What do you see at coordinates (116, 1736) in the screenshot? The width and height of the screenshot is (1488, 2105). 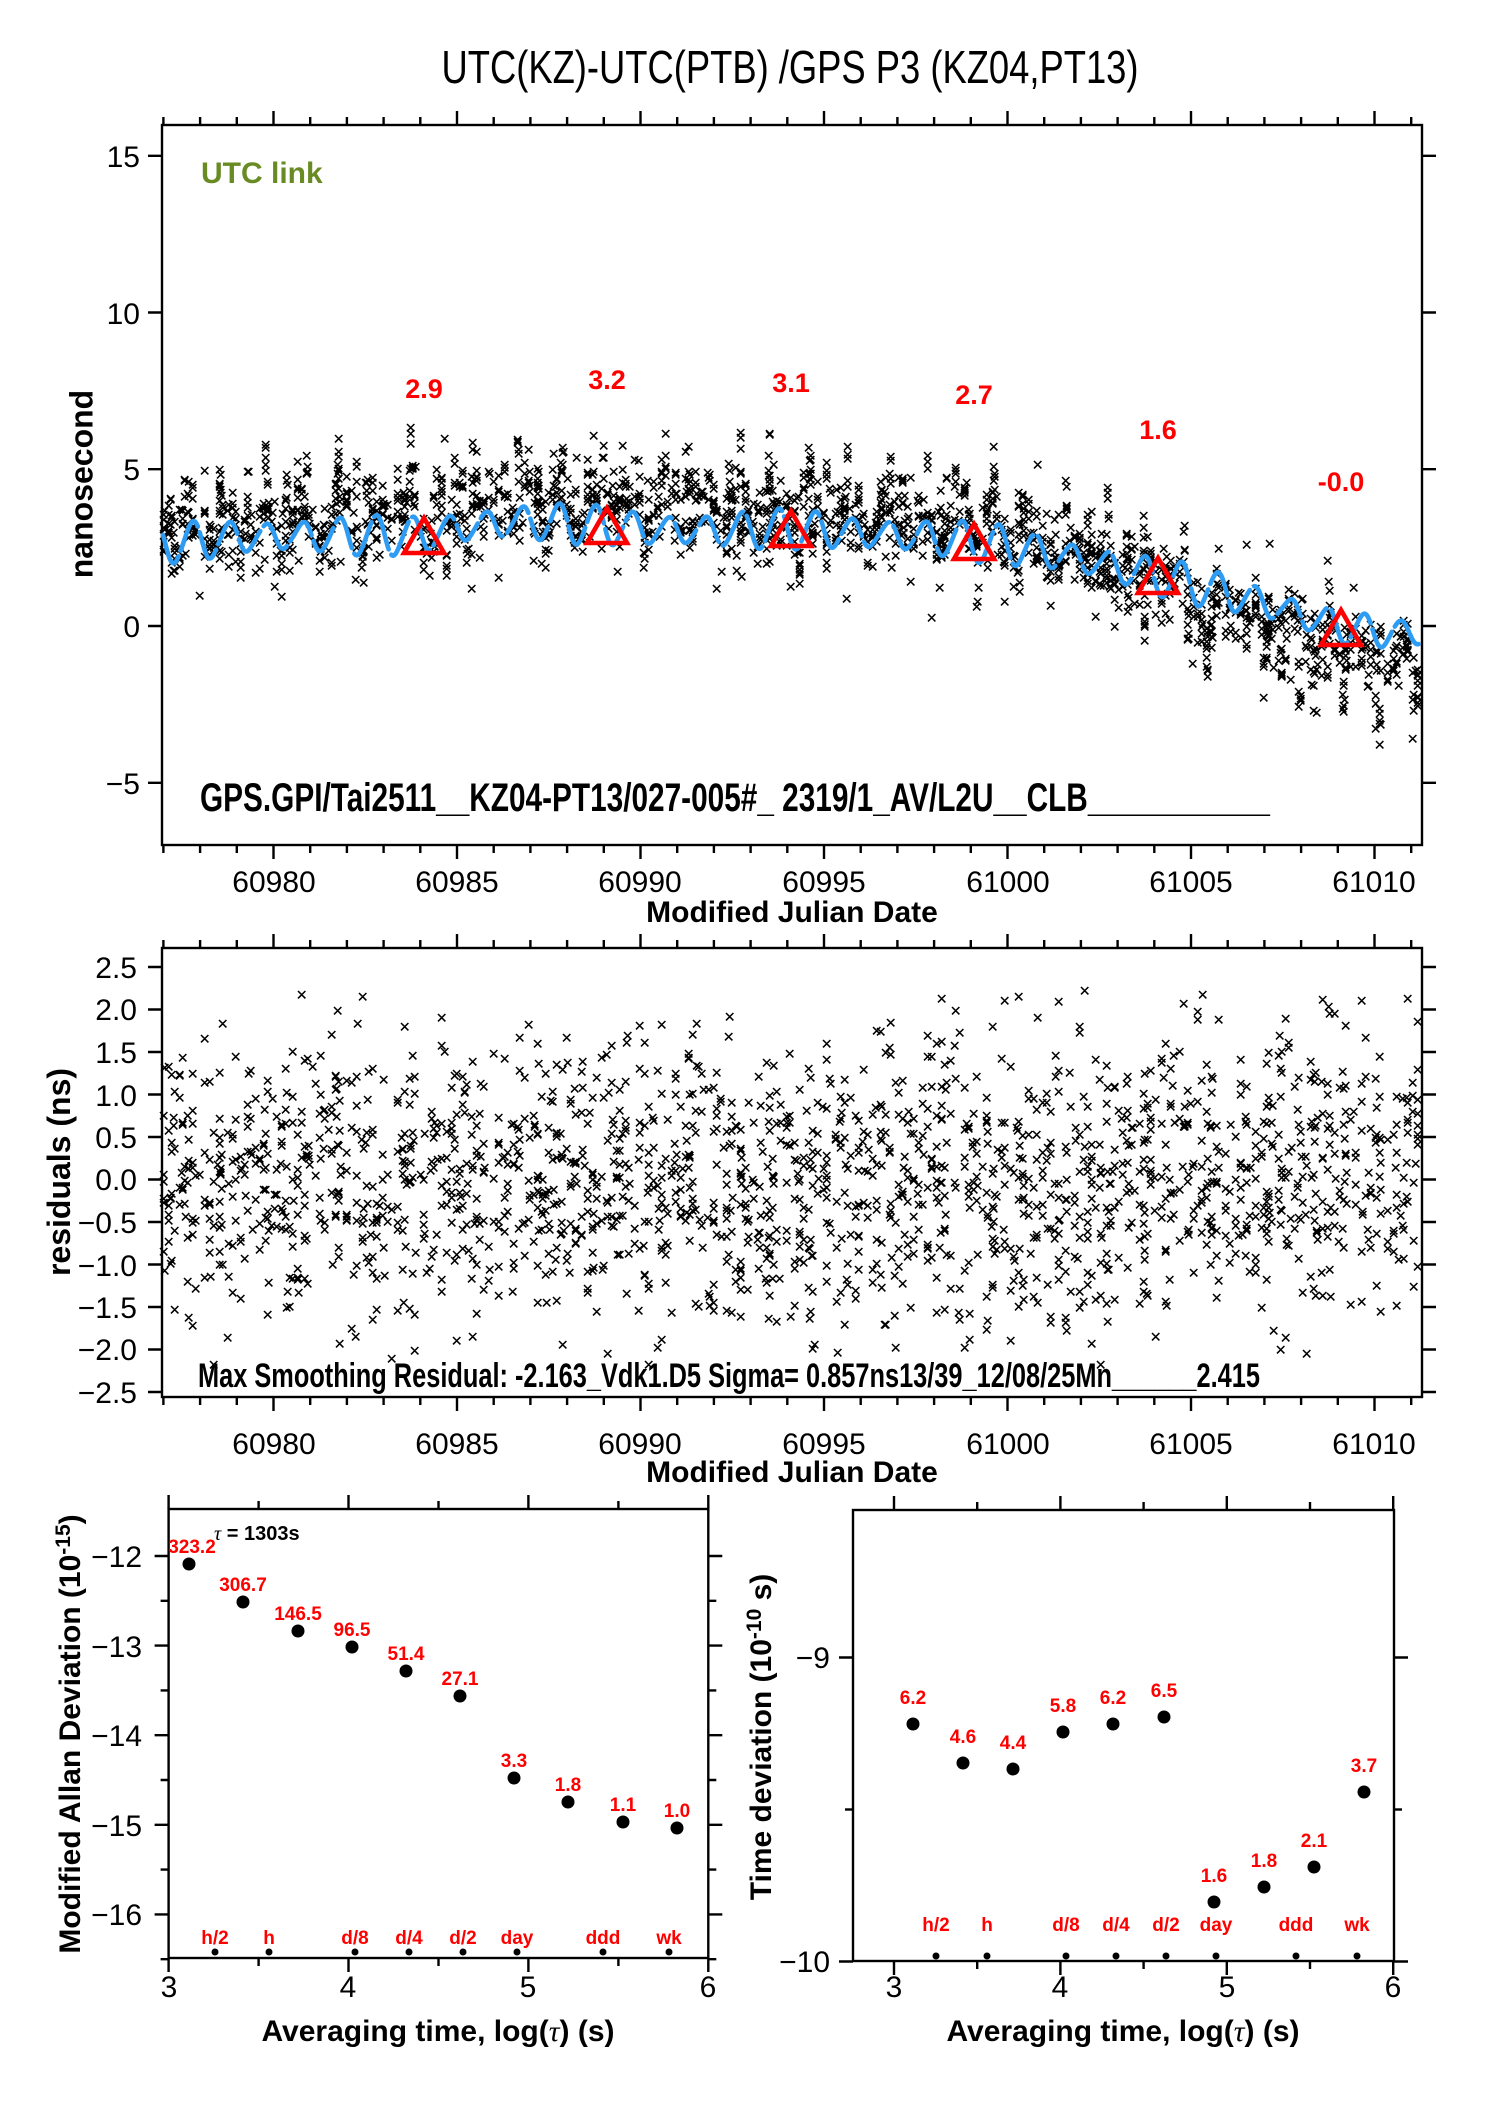 I see `svg-text: −14` at bounding box center [116, 1736].